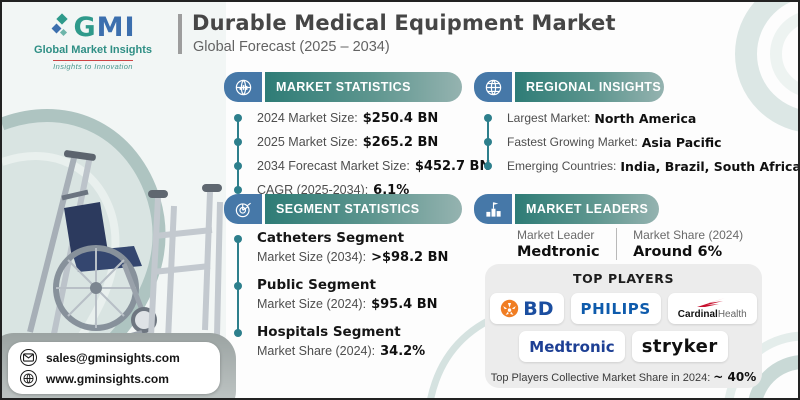  Describe the element at coordinates (362, 166) in the screenshot. I see `stat-row: 2034 Forecast Market Size: $452.7 BN` at that location.